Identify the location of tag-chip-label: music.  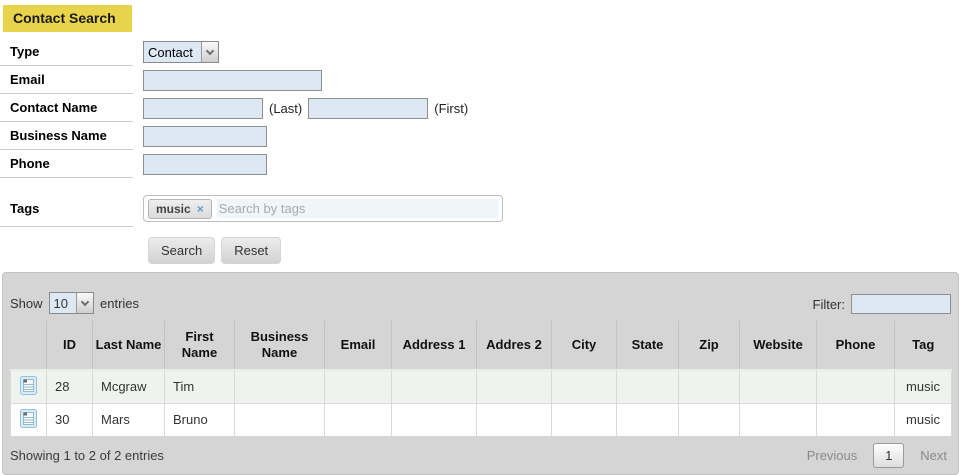
(173, 208).